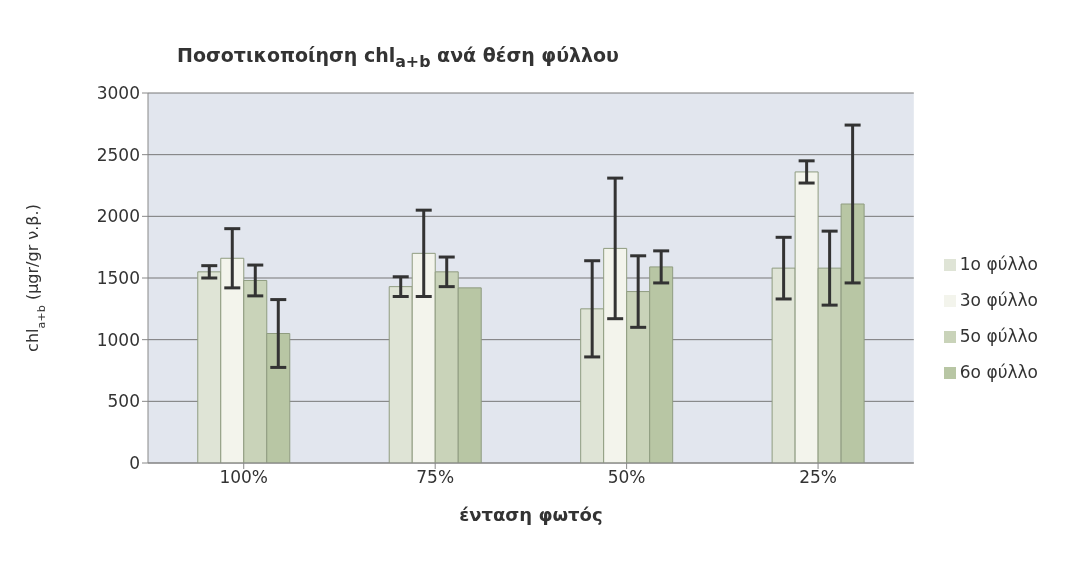  What do you see at coordinates (118, 339) in the screenshot?
I see `y-tick-label: 1000` at bounding box center [118, 339].